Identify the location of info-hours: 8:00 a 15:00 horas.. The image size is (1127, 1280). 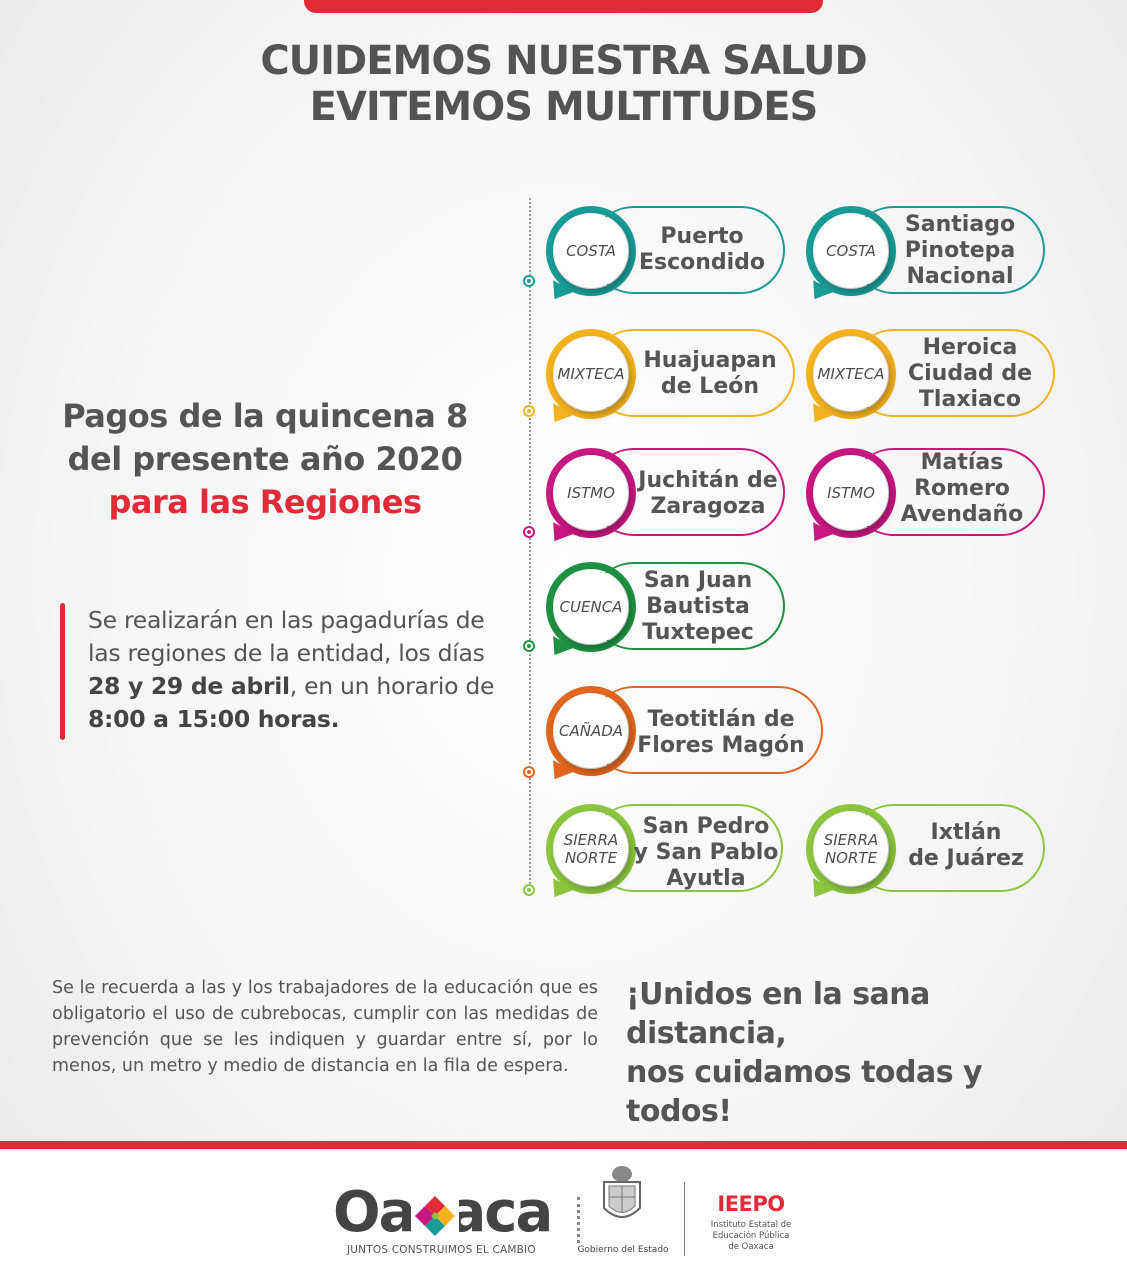
(214, 719).